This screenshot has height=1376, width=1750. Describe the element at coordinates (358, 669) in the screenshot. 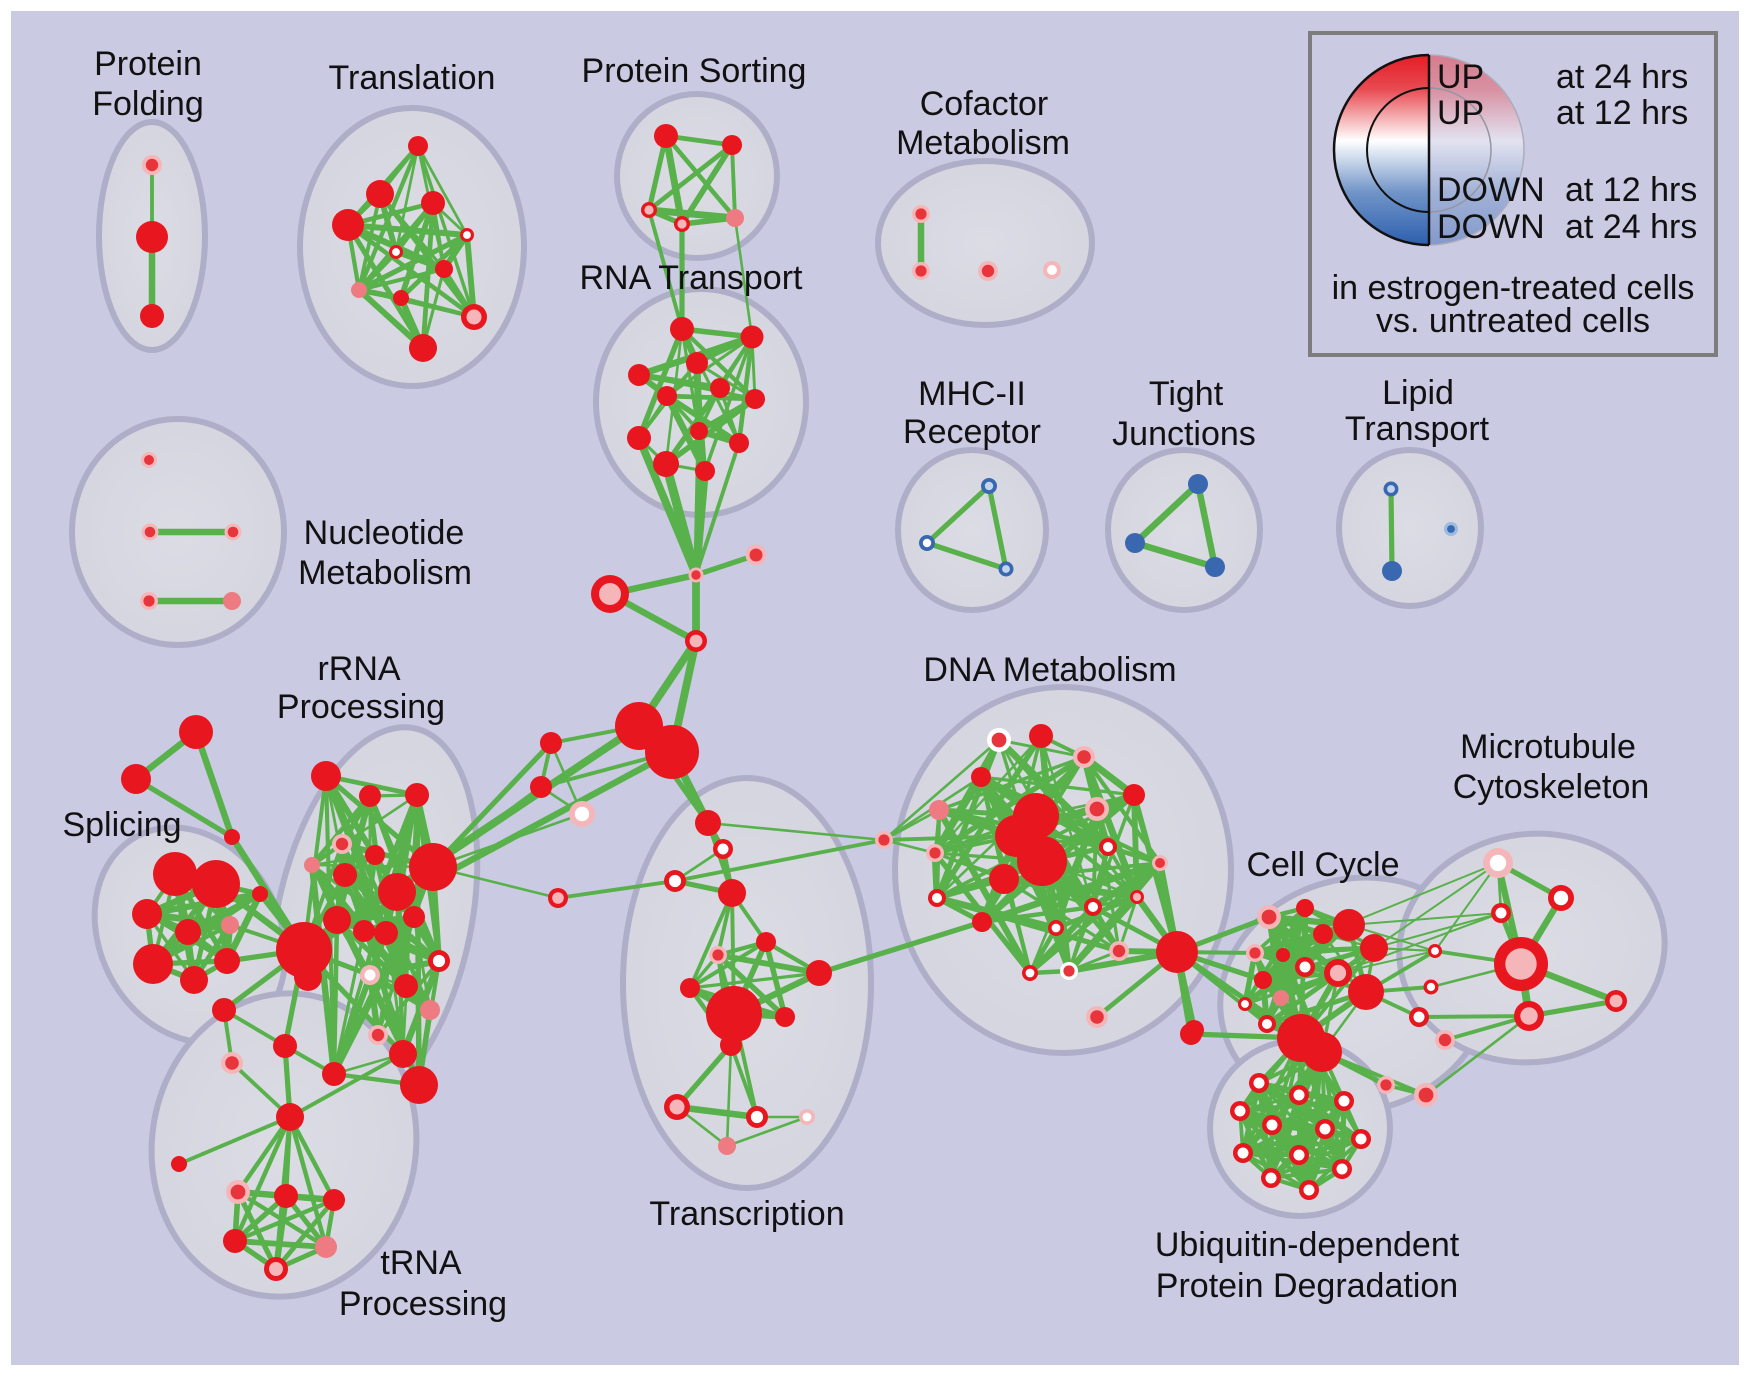

I see `svg-text: rRNA` at that location.